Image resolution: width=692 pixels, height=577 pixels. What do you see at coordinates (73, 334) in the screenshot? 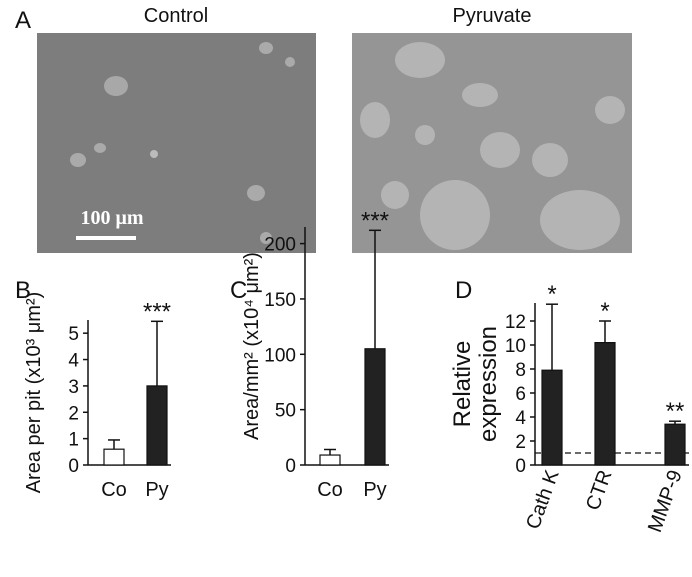
I see `y-tick-label: 5` at bounding box center [73, 334].